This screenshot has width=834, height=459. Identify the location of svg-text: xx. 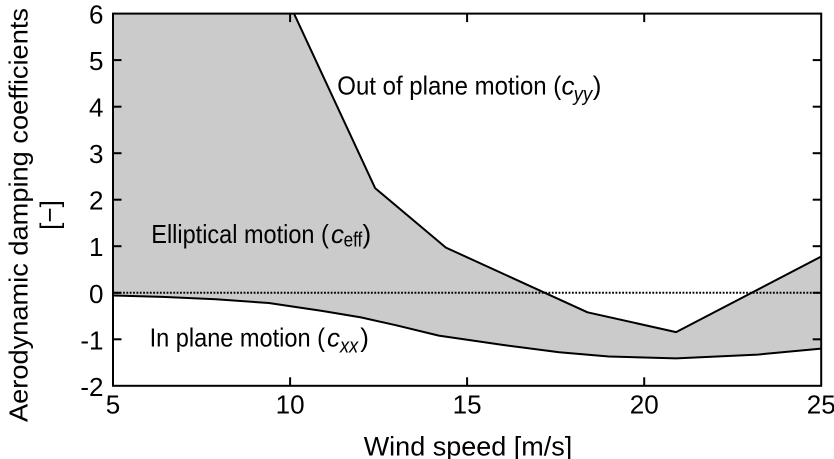
(349, 347).